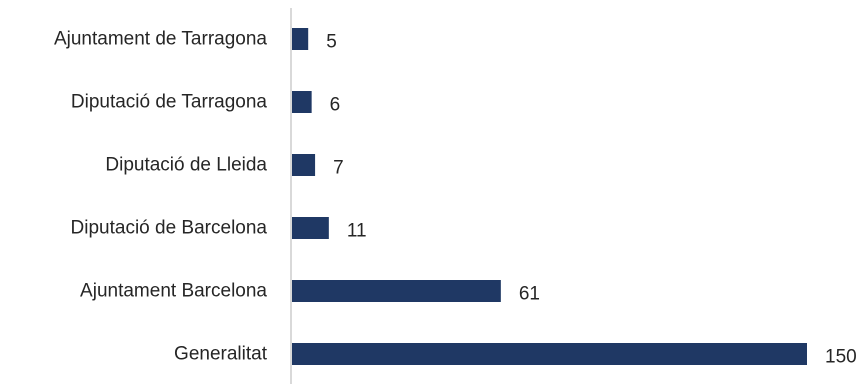 This screenshot has height=384, width=864. What do you see at coordinates (173, 291) in the screenshot?
I see `category-label: Ajuntament Barcelona` at bounding box center [173, 291].